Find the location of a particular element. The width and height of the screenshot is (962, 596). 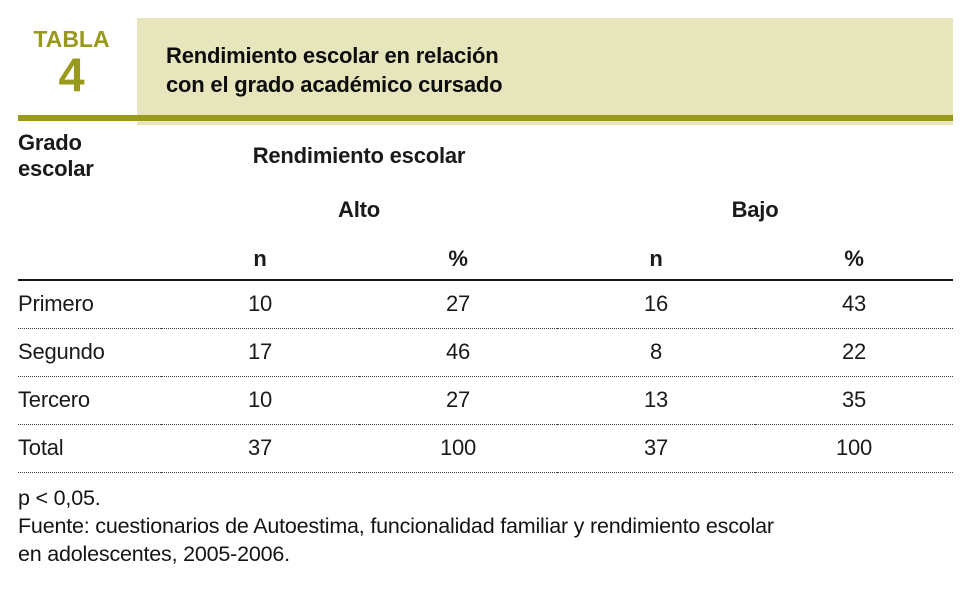

header-rule is located at coordinates (485, 118).